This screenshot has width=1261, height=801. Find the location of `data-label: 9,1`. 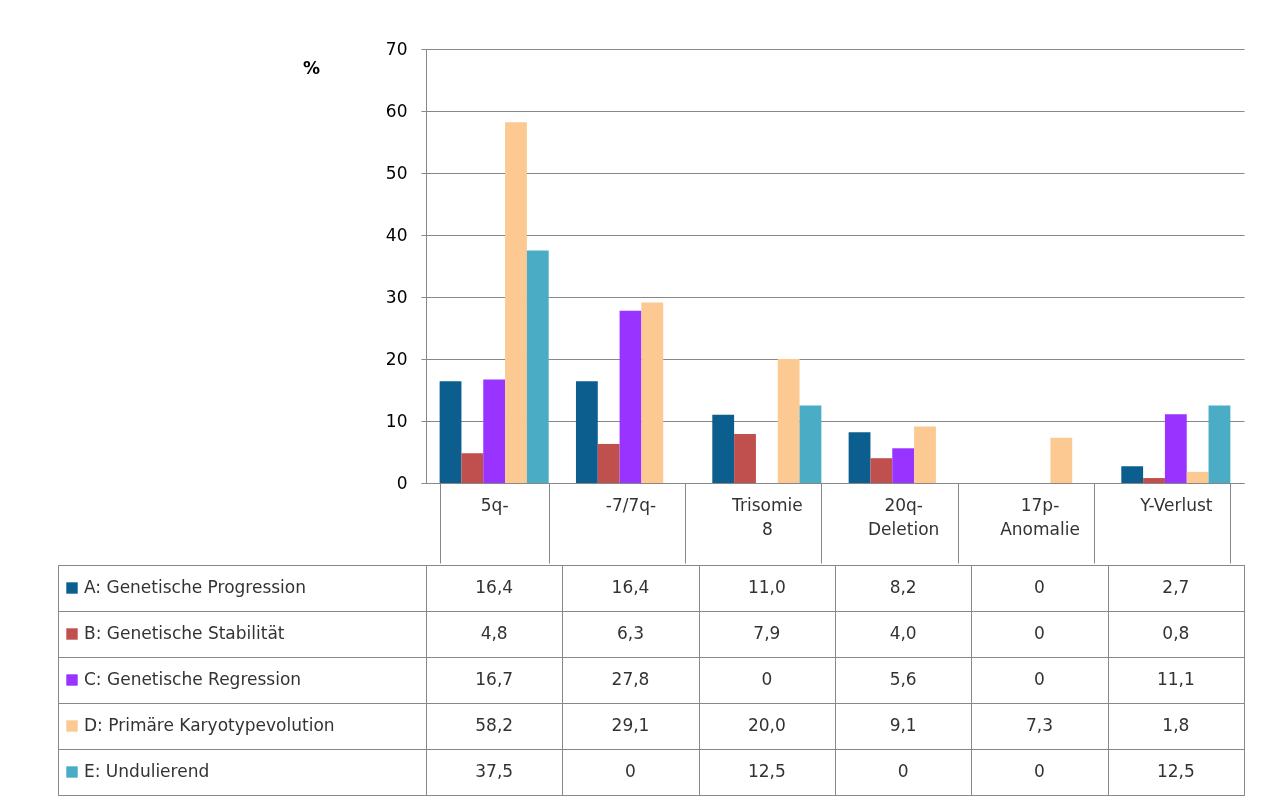

data-label: 9,1 is located at coordinates (903, 725).